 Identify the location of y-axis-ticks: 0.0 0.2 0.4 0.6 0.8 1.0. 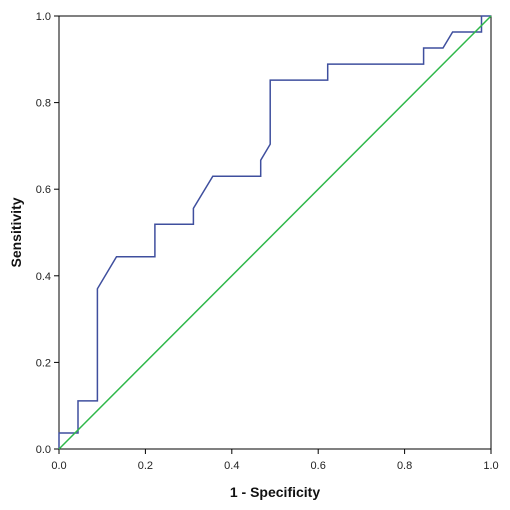
(47, 233).